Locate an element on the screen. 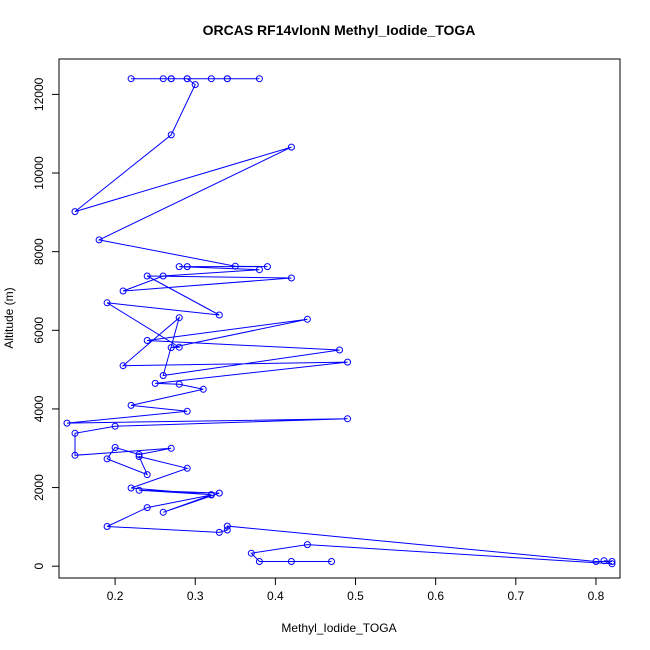 This screenshot has height=650, width=650. y-axis: 0 2000 4000 6000 8000 10000 12000 is located at coordinates (46, 323).